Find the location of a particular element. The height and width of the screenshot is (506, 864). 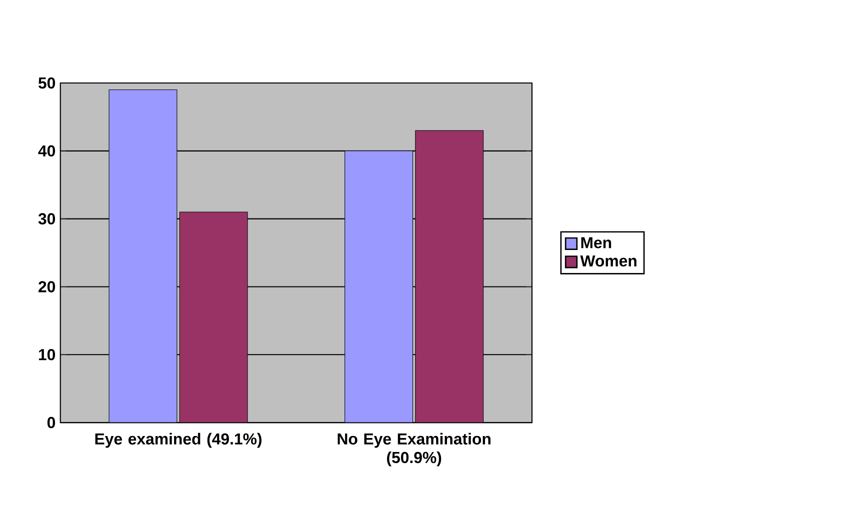

x-tick-label: Eye examined (49.1%) is located at coordinates (178, 440).